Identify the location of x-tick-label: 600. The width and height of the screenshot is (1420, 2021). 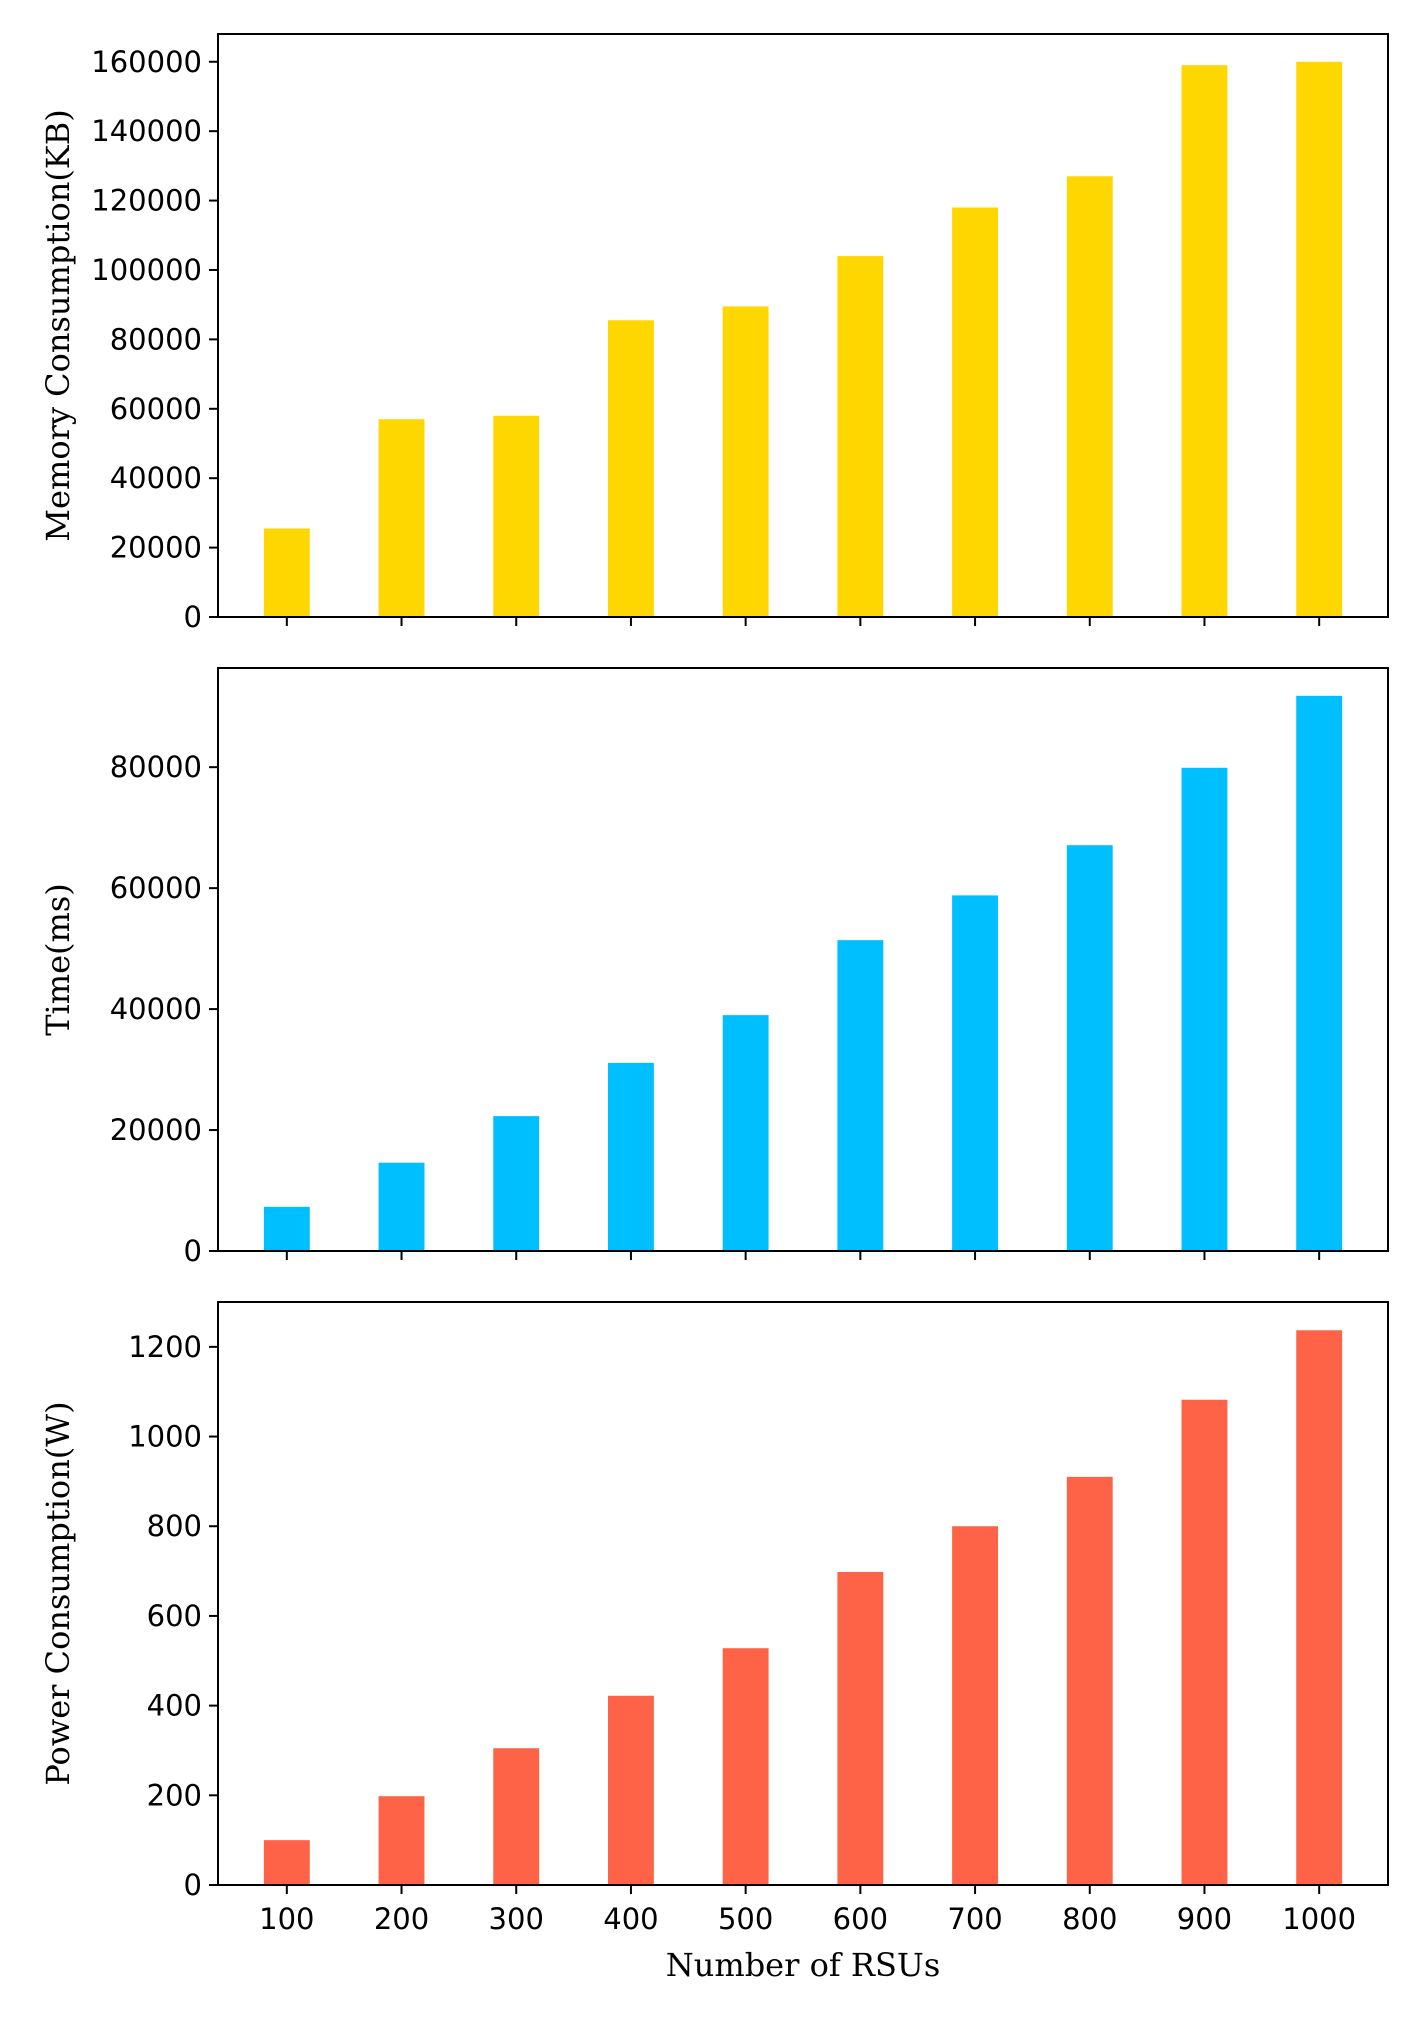
(860, 1919).